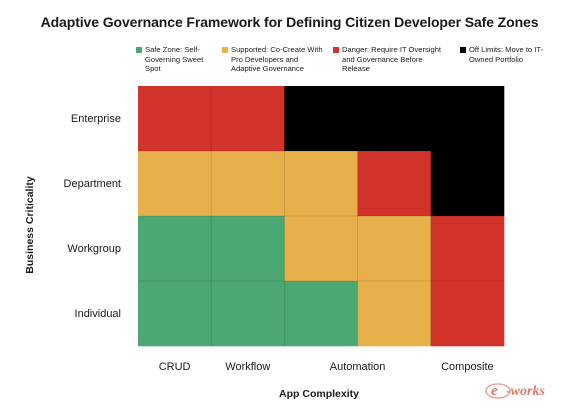 The image size is (579, 408). What do you see at coordinates (139, 50) in the screenshot?
I see `legend-swatch-safe` at bounding box center [139, 50].